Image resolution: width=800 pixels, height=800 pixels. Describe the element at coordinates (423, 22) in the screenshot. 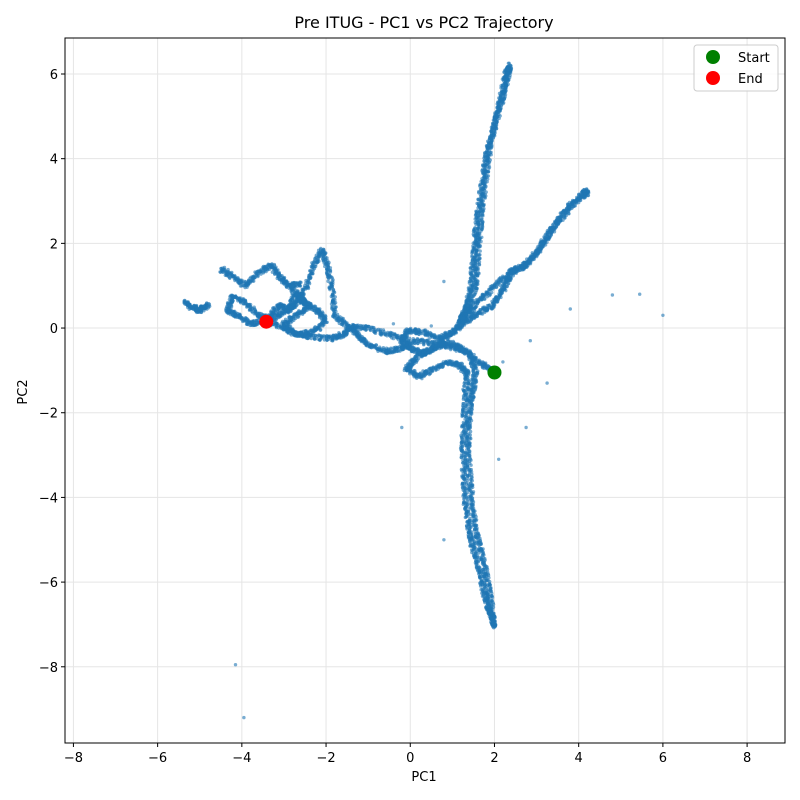

I see `chart-title: Pre ITUG - PC1 vs PC2 Trajectory` at that location.